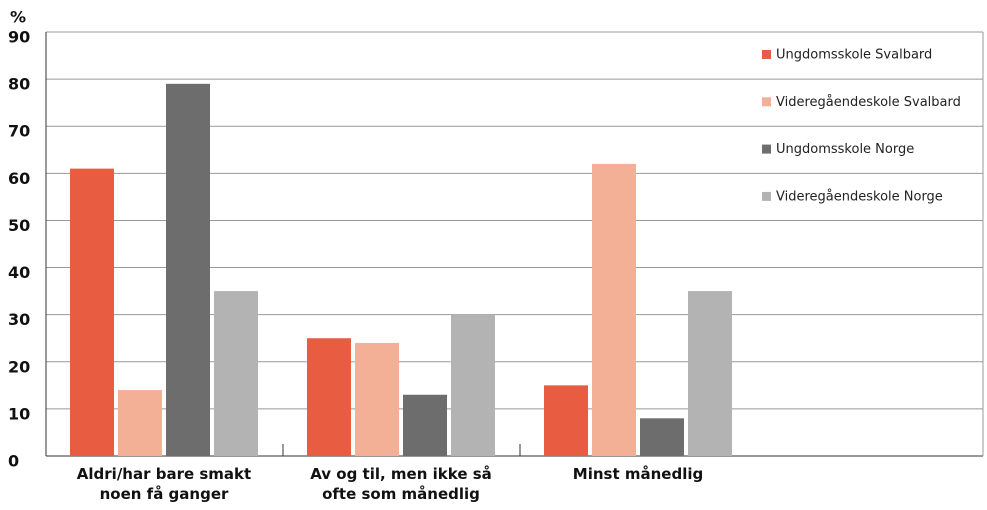  I want to click on legend-label: Ungdomsskole Norge, so click(845, 149).